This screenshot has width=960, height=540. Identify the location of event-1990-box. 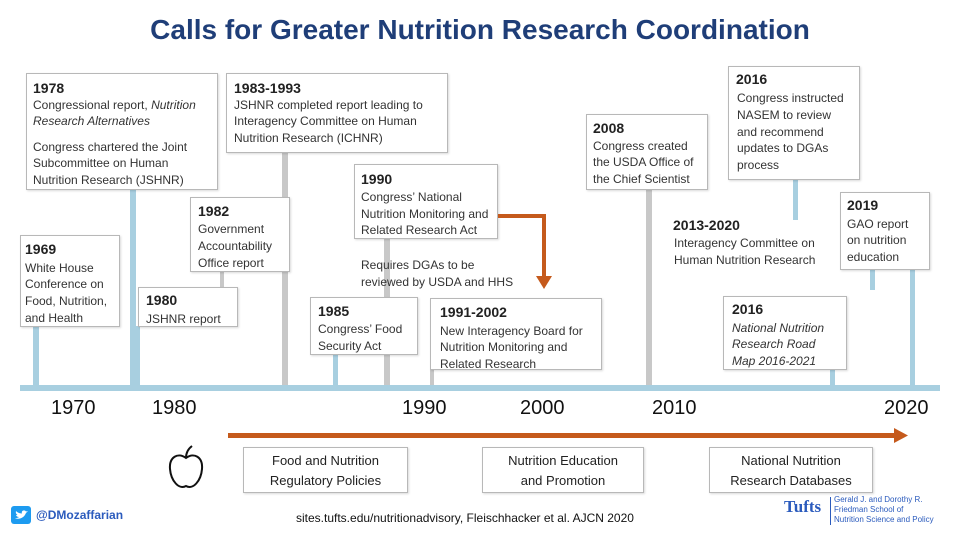
(426, 201).